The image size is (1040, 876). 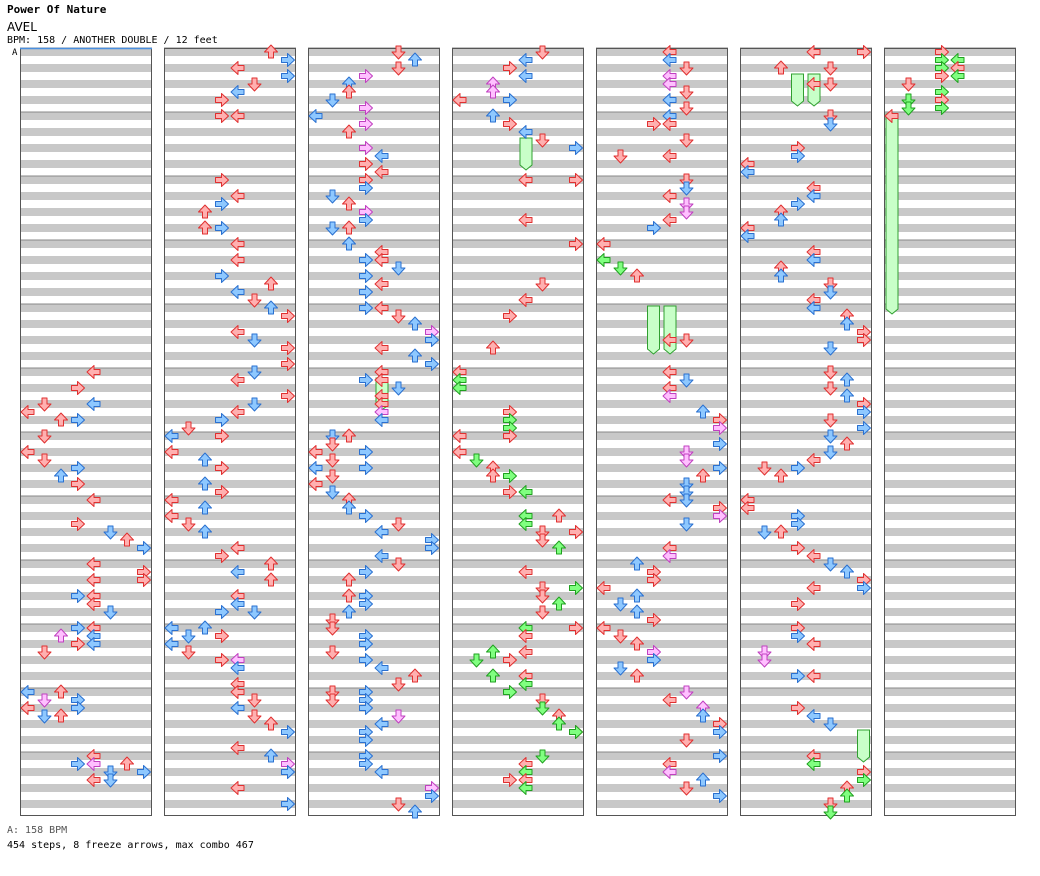 I want to click on freeze-arrow, so click(x=526, y=154).